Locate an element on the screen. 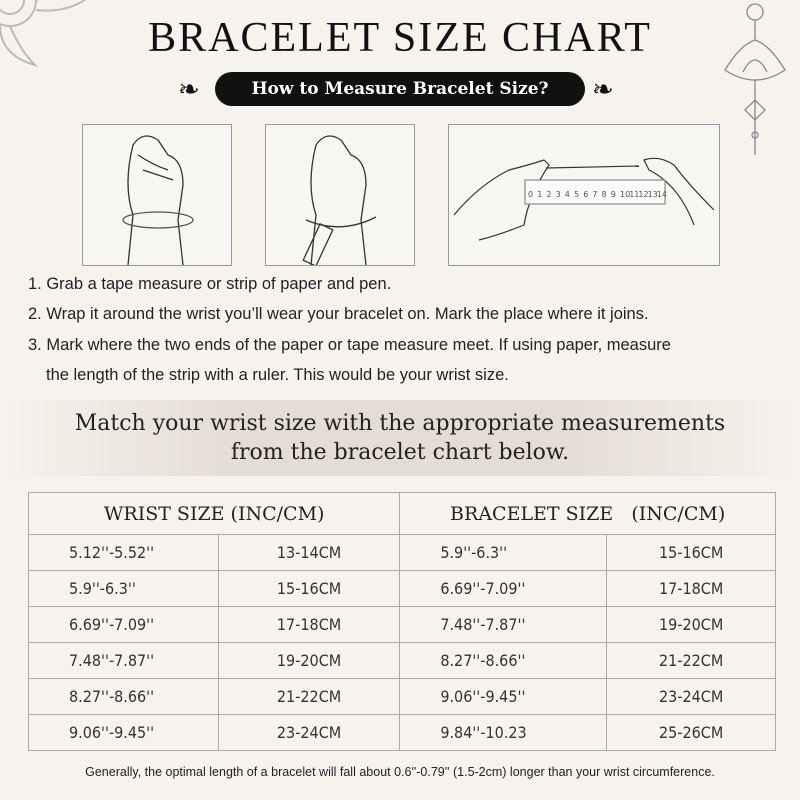 The image size is (800, 800). ruler-number: 11 is located at coordinates (634, 194).